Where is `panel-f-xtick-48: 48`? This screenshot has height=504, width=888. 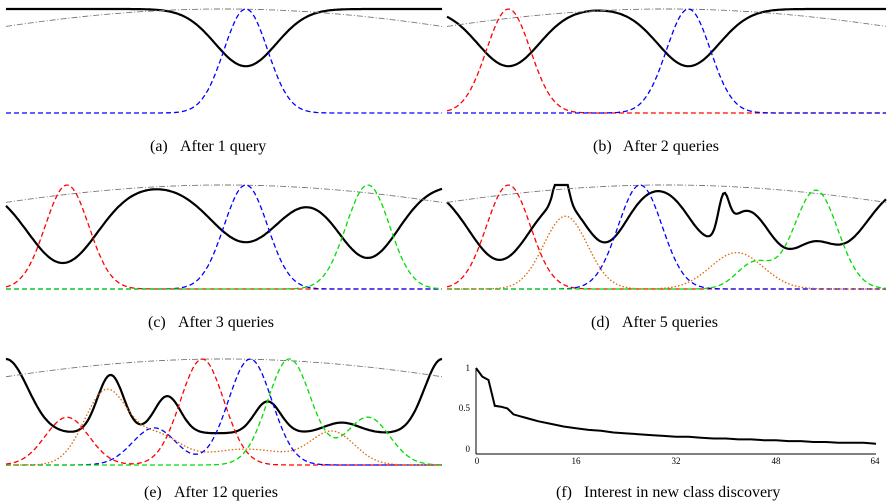
panel-f-xtick-48: 48 is located at coordinates (777, 461).